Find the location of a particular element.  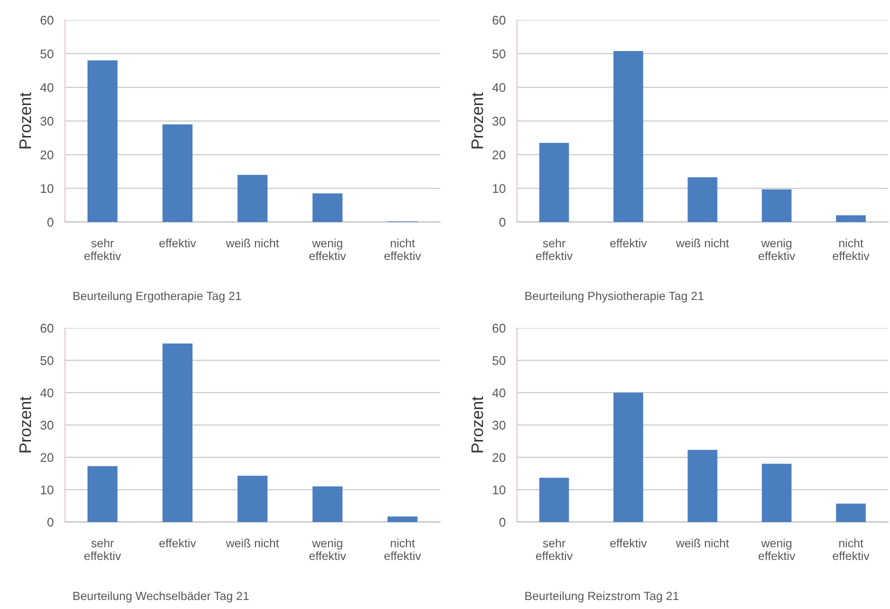

text: Beurteilung Reizstrom Tag 21 is located at coordinates (601, 596).